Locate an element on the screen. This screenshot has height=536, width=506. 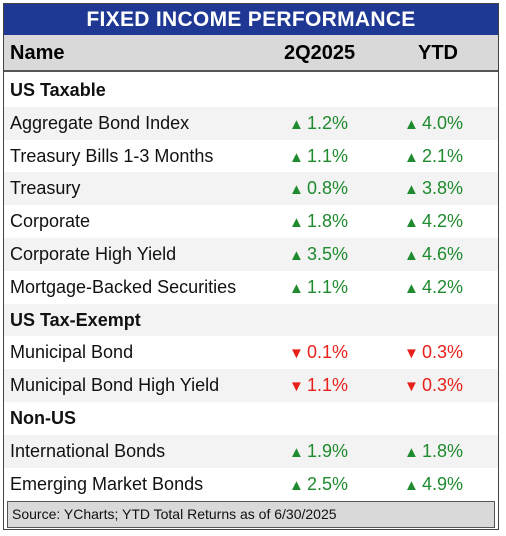
section-label: US Tax-Exempt is located at coordinates (75, 319).